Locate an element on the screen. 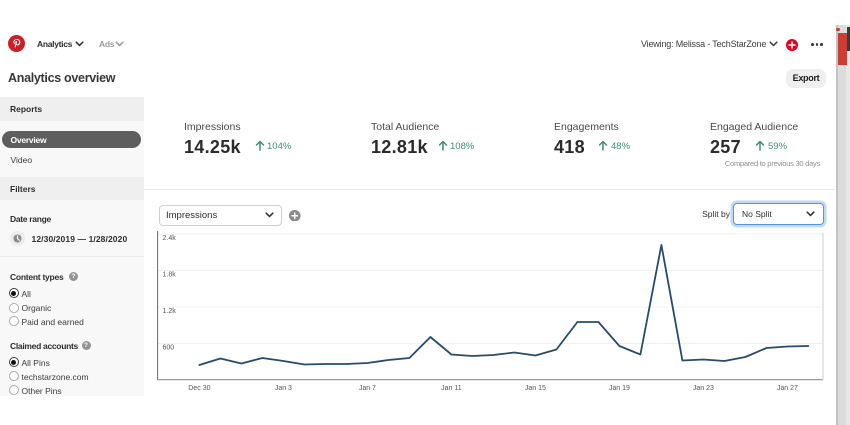  svg-text: Jan 7 is located at coordinates (367, 388).